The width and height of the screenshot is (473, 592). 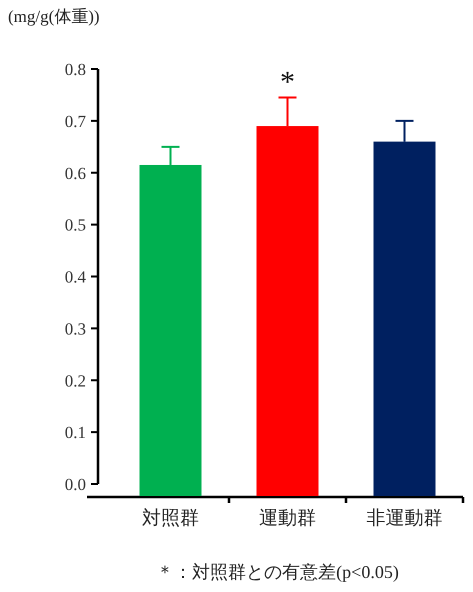 What do you see at coordinates (75, 380) in the screenshot?
I see `y-tick-label: 0.2` at bounding box center [75, 380].